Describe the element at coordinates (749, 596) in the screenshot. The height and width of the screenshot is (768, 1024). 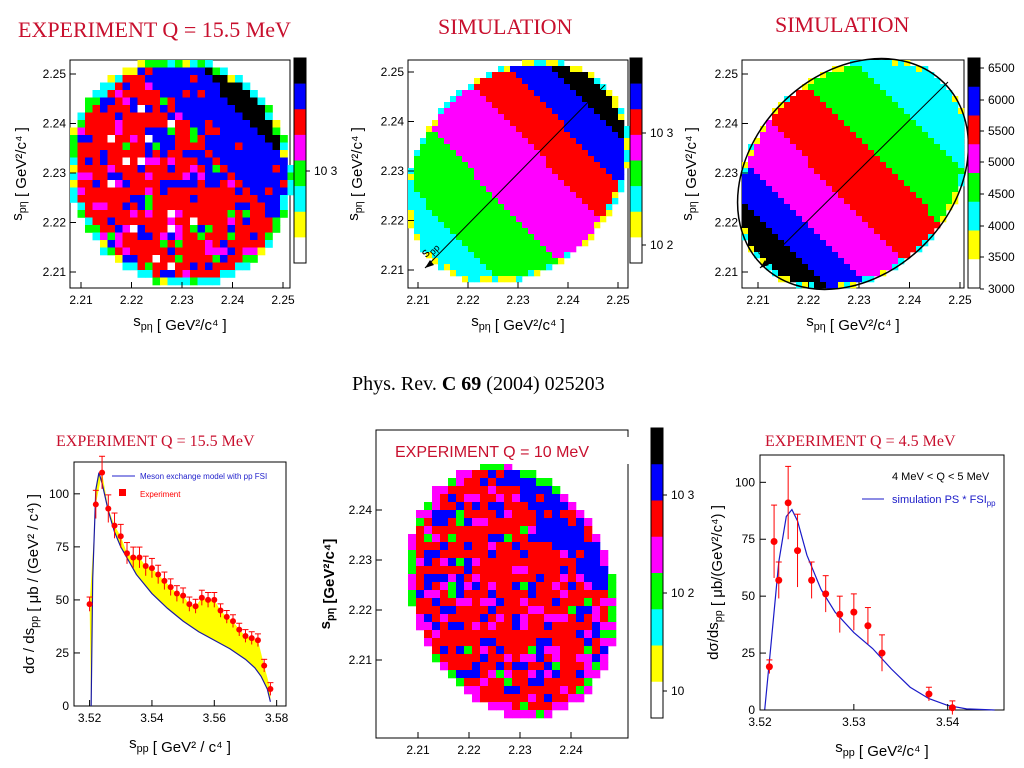
I see `y-tick-label: 50` at that location.